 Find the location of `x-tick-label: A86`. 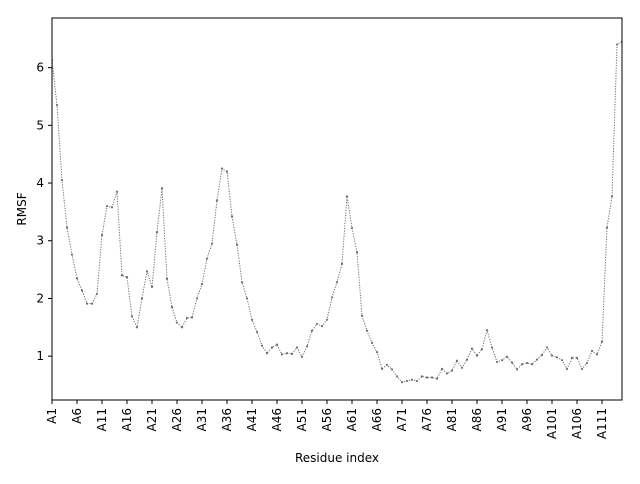

x-tick-label: A86 is located at coordinates (477, 419).